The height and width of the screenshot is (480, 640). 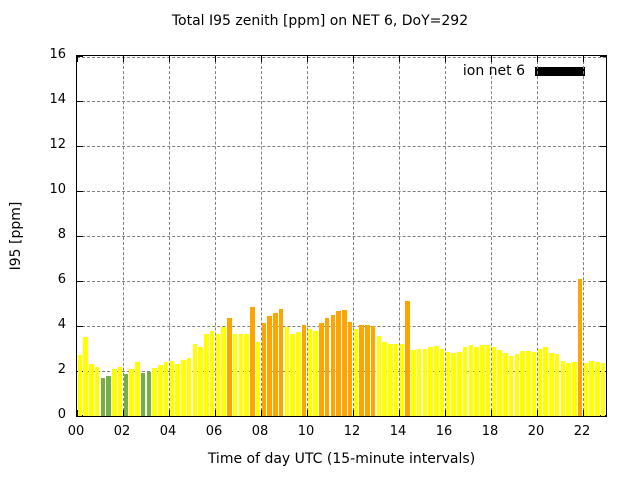 What do you see at coordinates (214, 431) in the screenshot?
I see `x-tick-label: 06` at bounding box center [214, 431].